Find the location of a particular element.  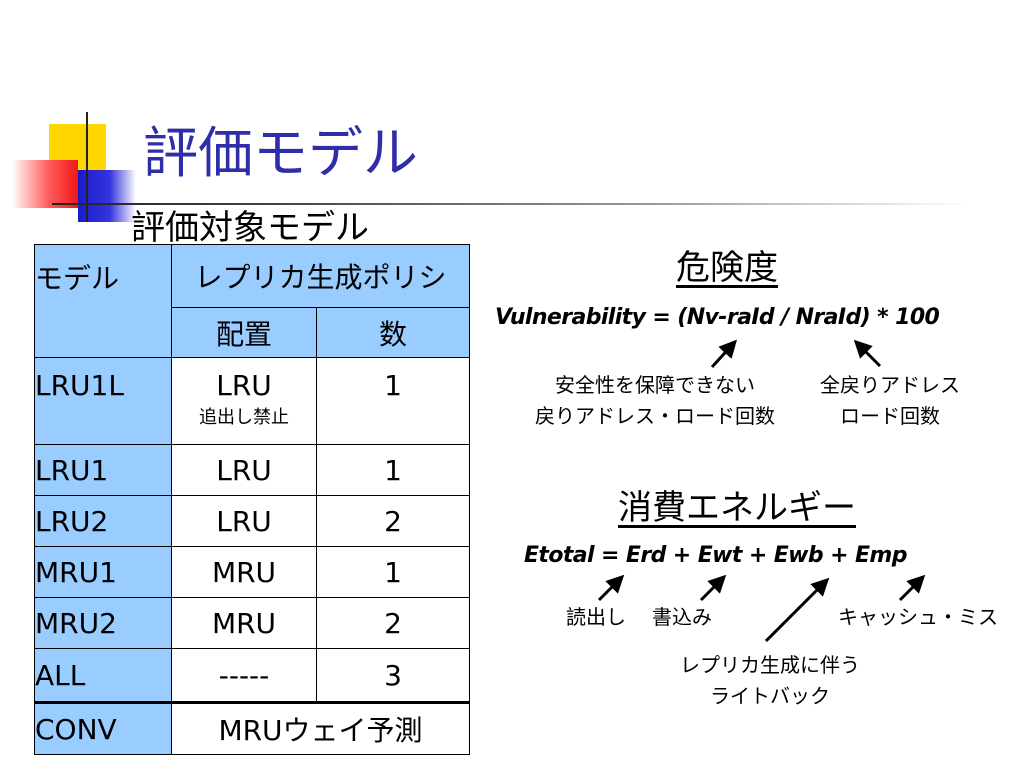

energy-heading: 消費エネルギー is located at coordinates (737, 508).